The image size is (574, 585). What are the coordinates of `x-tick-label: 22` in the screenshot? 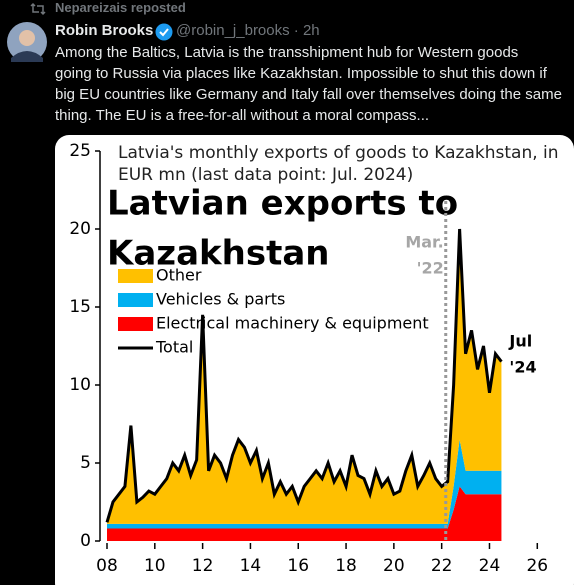 It's located at (442, 566).